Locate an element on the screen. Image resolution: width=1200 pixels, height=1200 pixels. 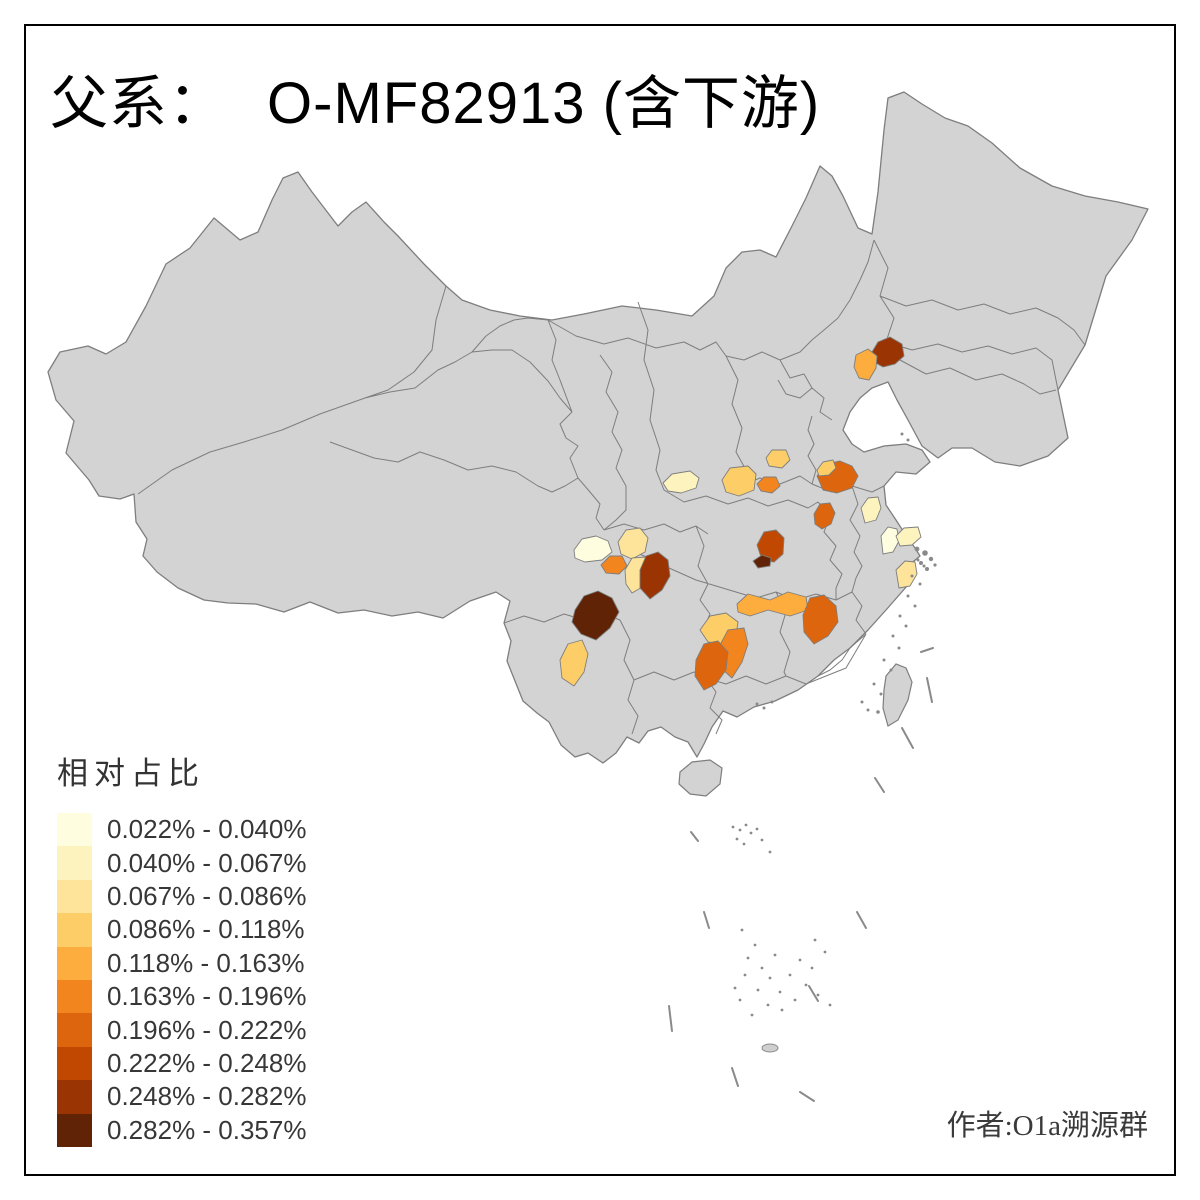
legend-item: 0.022% - 0.040% is located at coordinates (182, 830).